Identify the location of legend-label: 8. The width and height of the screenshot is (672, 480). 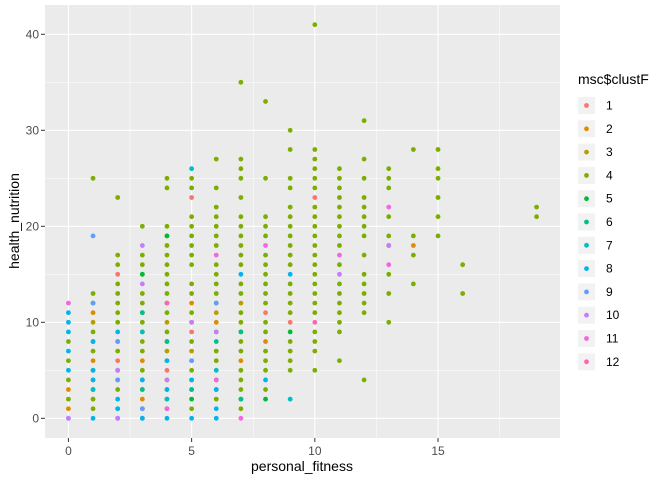
(609, 269).